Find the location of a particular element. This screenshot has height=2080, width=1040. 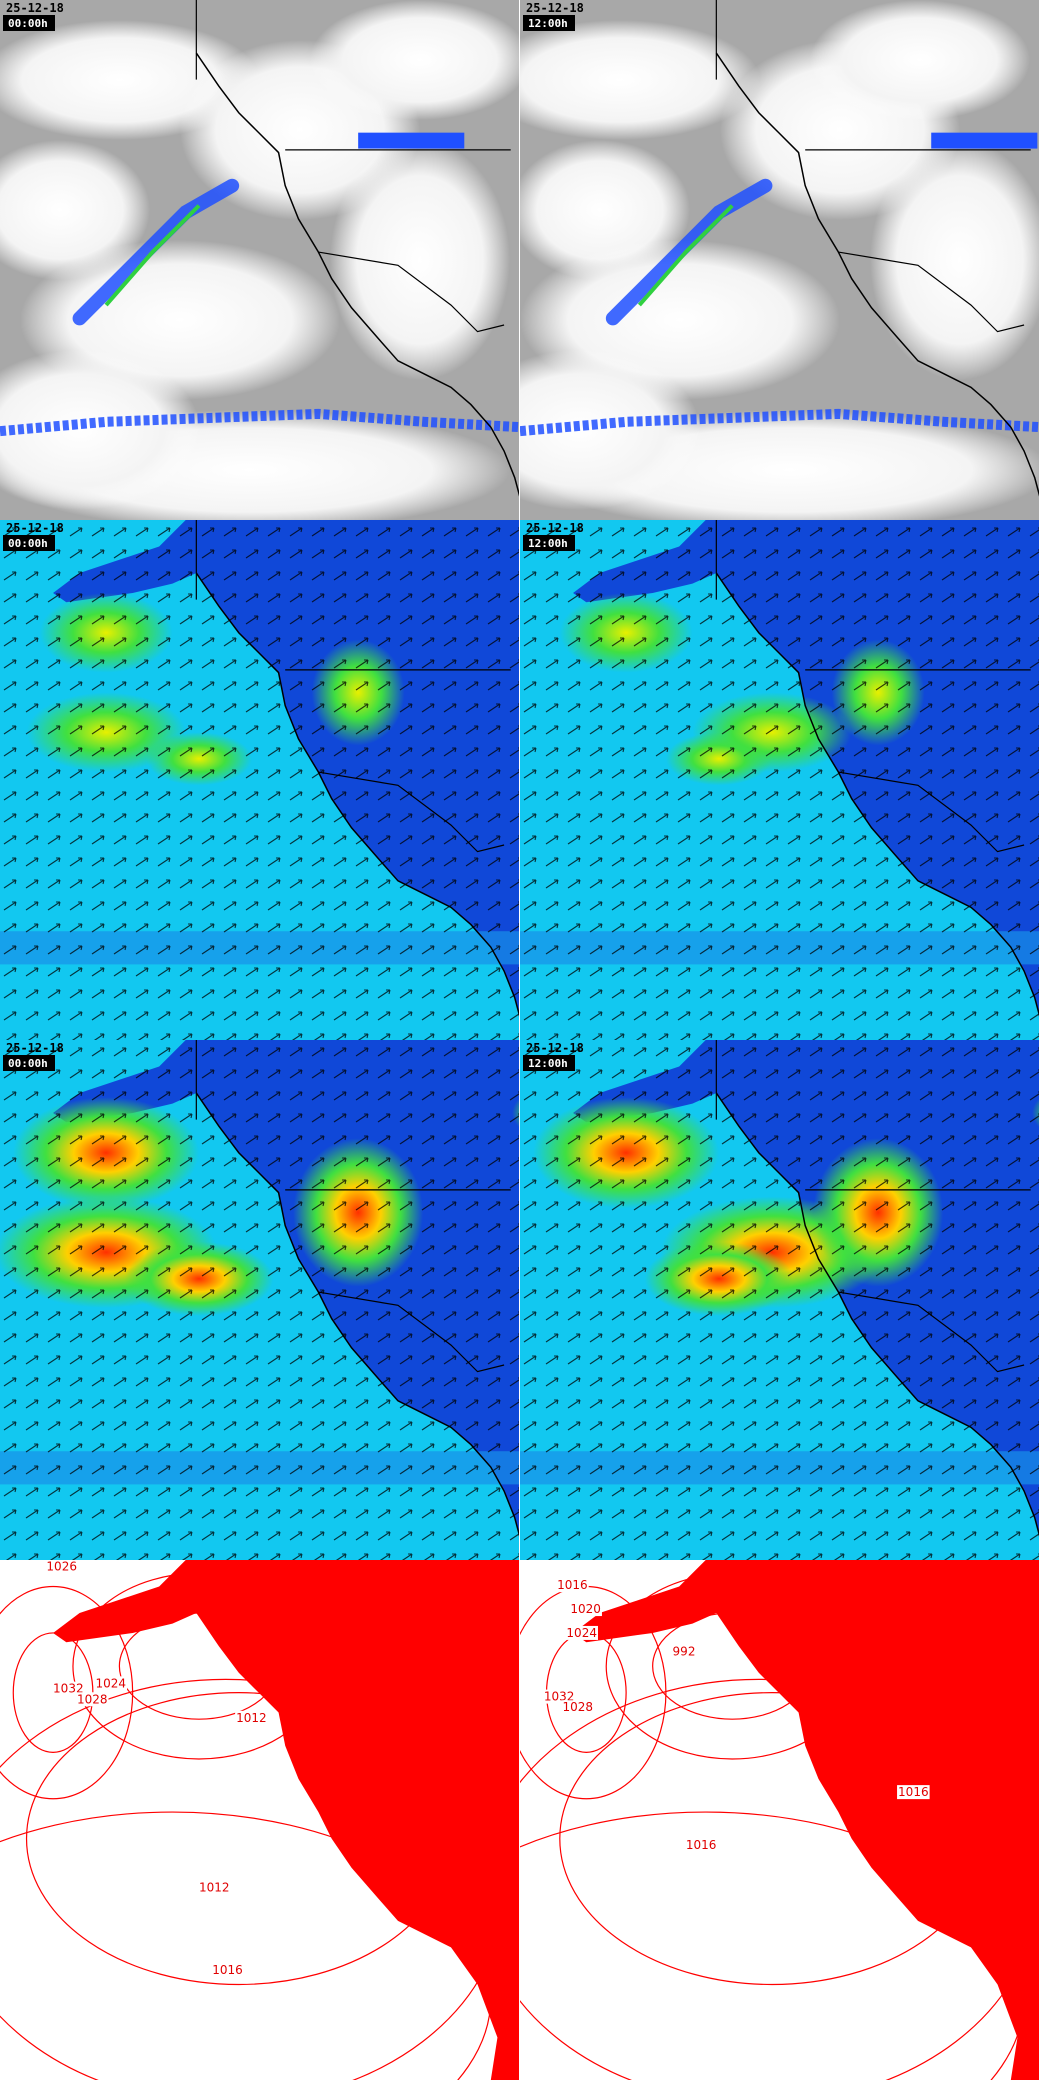

isobar-label: 1026 is located at coordinates (61, 1567).